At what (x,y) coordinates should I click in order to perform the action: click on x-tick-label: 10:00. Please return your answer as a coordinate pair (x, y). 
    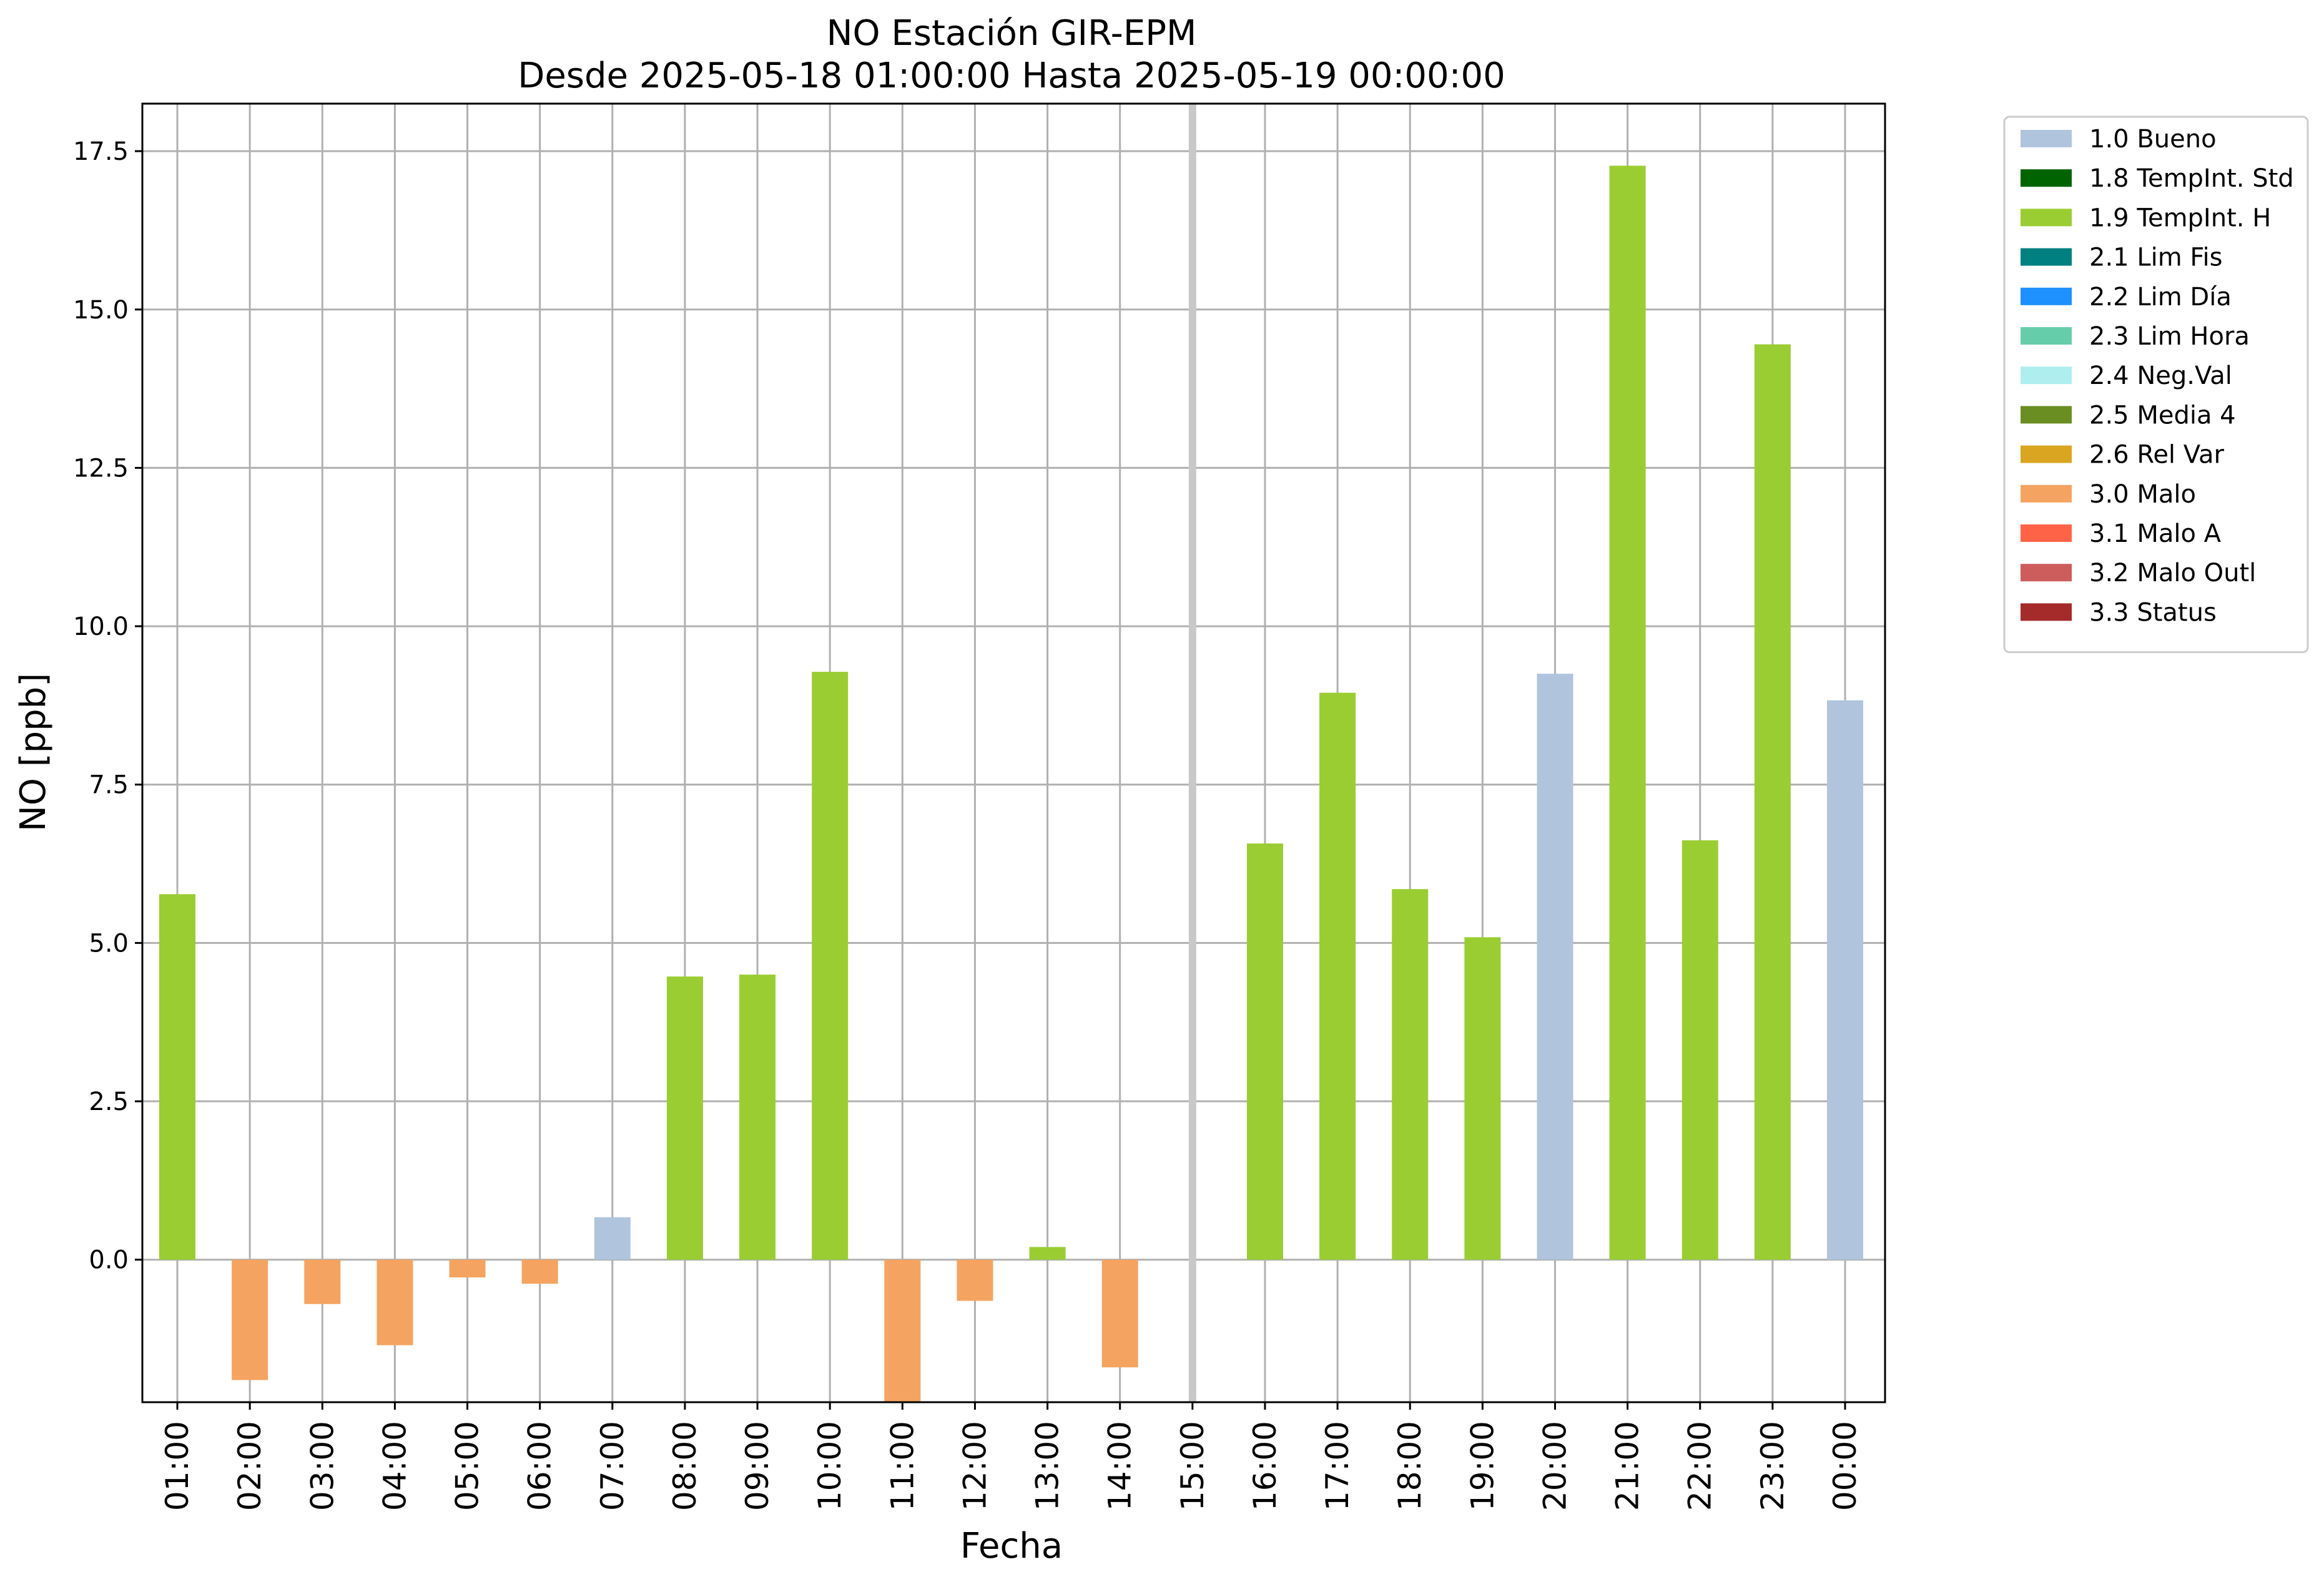
    Looking at the image, I should click on (830, 1466).